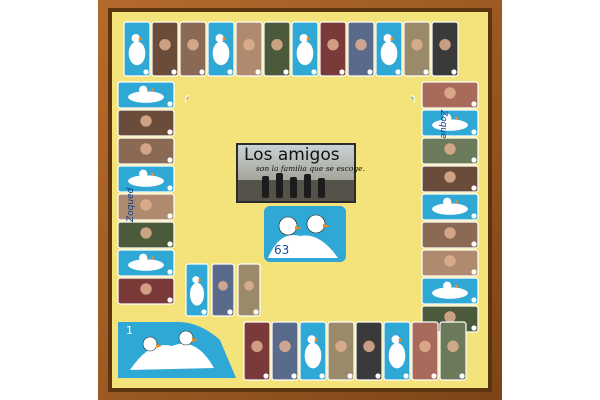 The image size is (600, 400). What do you see at coordinates (281, 250) in the screenshot?
I see `final-square-number: 63` at bounding box center [281, 250].